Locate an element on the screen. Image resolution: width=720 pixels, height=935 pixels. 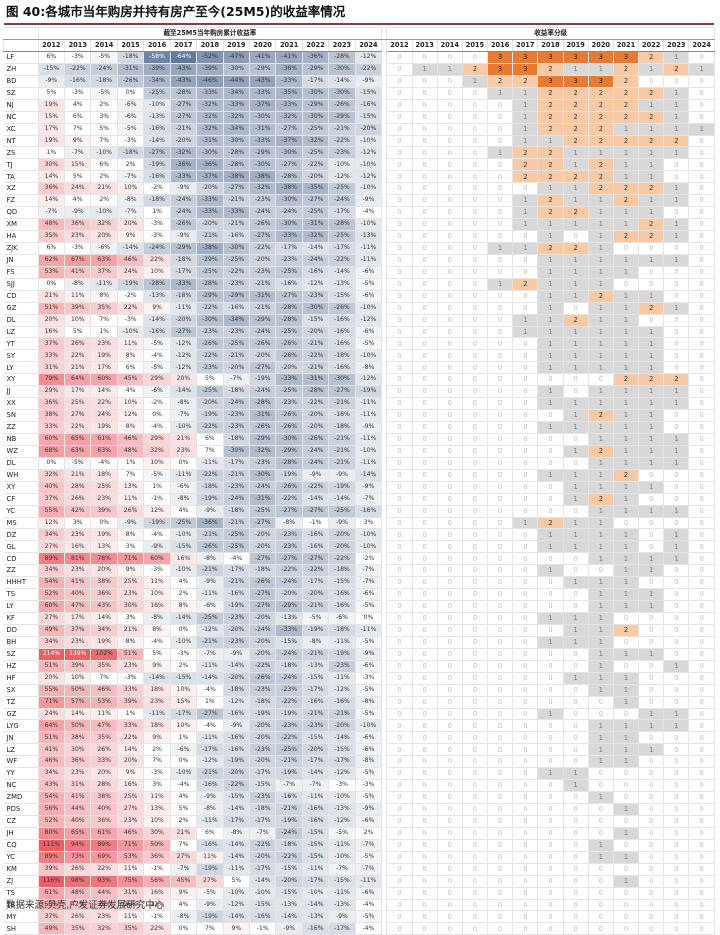
class-cell: 3 is located at coordinates (550, 57).